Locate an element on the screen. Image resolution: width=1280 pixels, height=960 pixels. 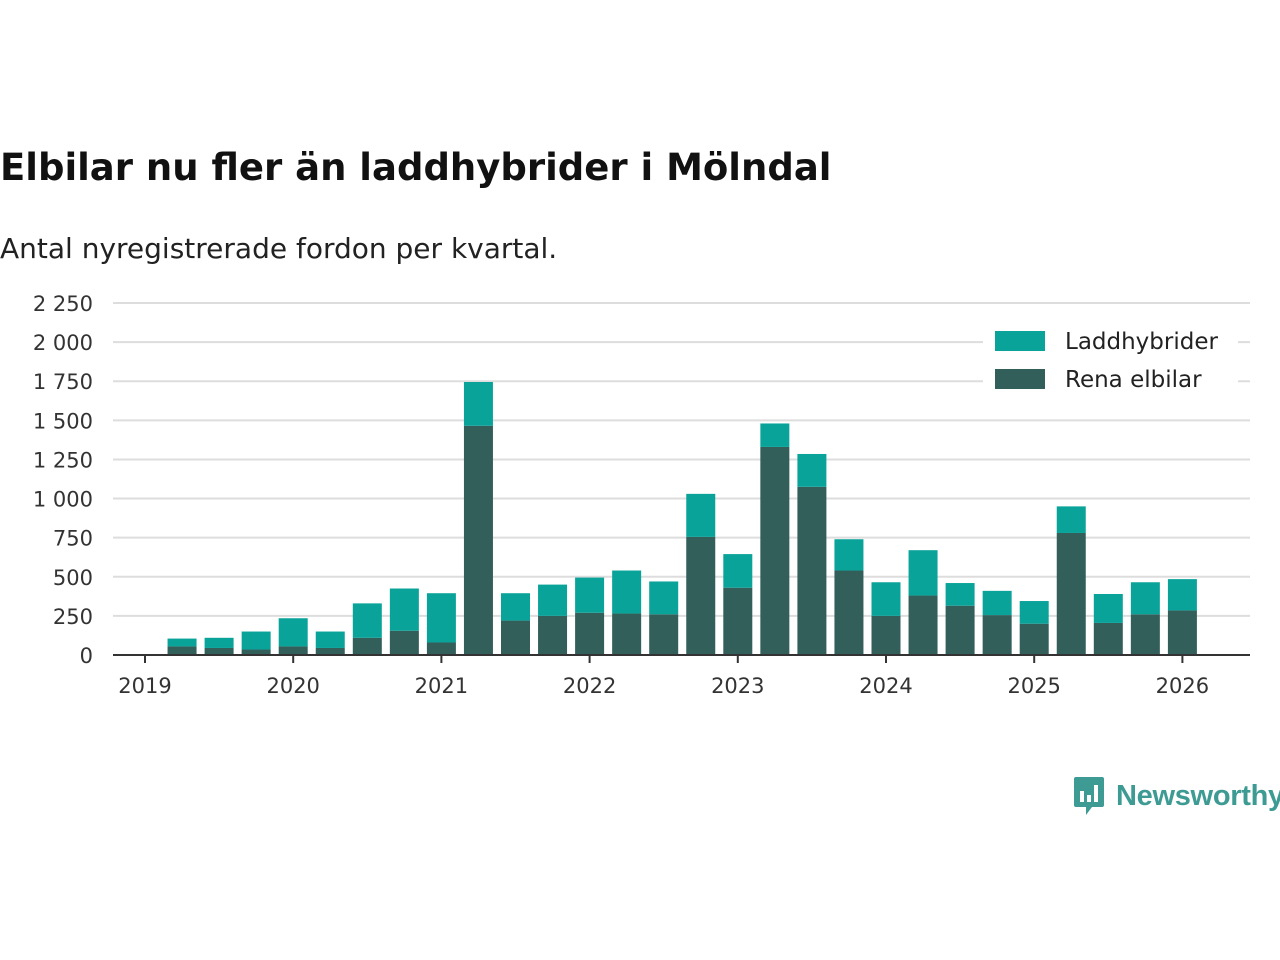
y-tick-label: 1 250 is located at coordinates (63, 460).